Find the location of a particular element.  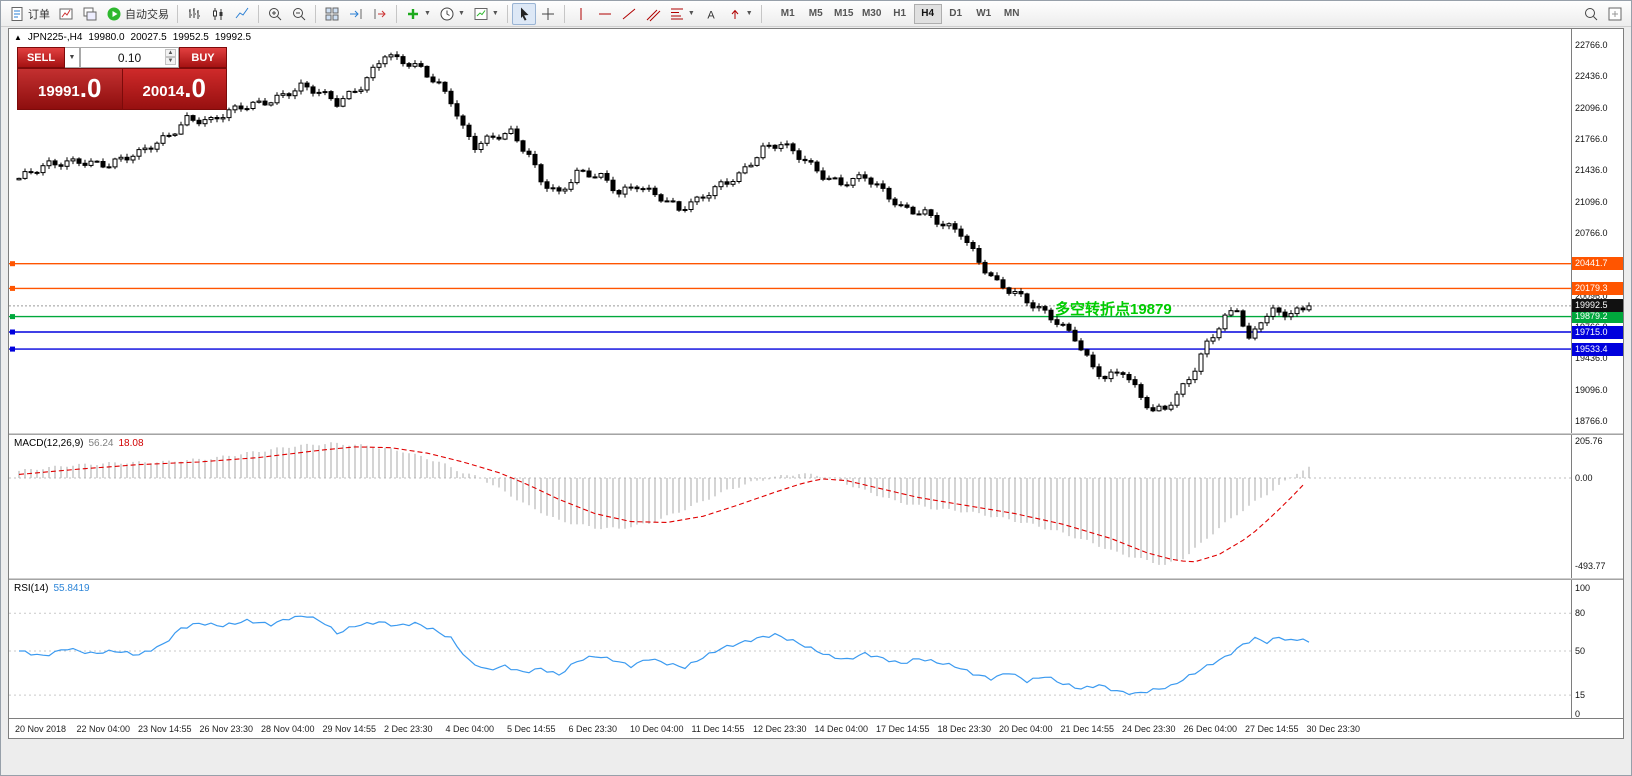

cursor-tool-button is located at coordinates (523, 13).